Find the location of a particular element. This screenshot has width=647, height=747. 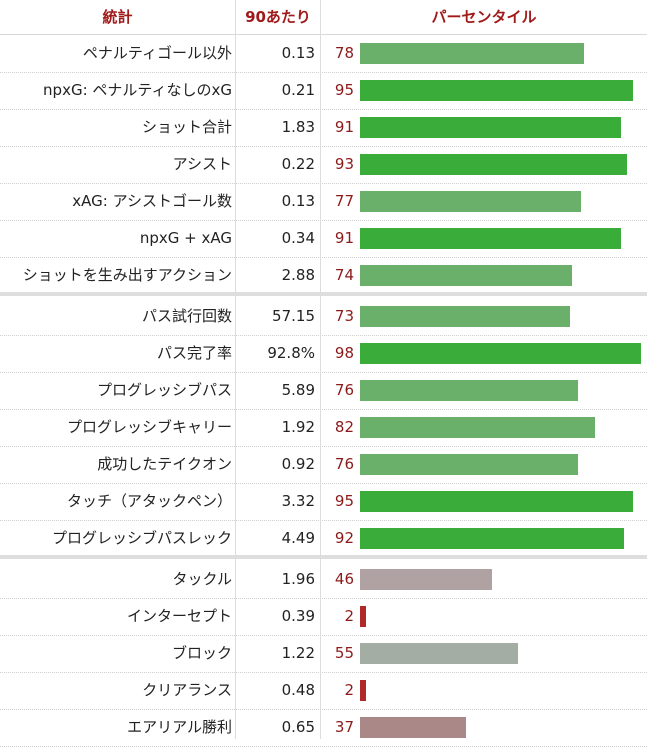

stat-name: タッチ（アタックペン） is located at coordinates (149, 501).